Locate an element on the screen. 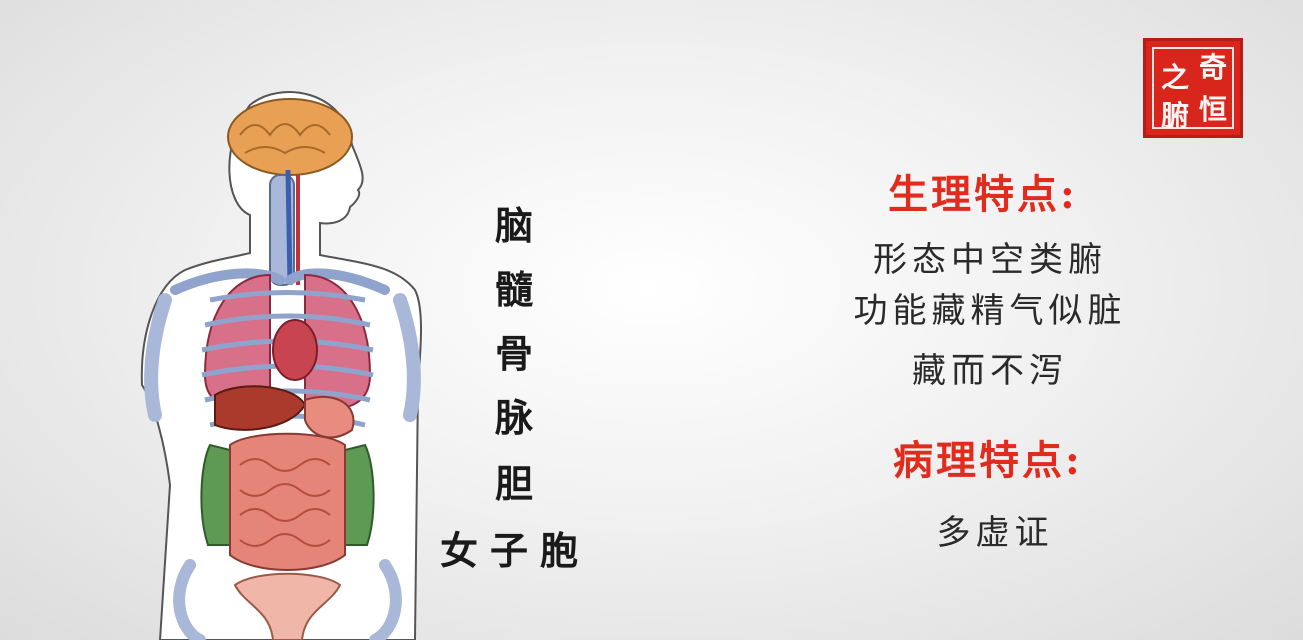  physiology-line: 形态中空类腑 is located at coordinates (990, 260).